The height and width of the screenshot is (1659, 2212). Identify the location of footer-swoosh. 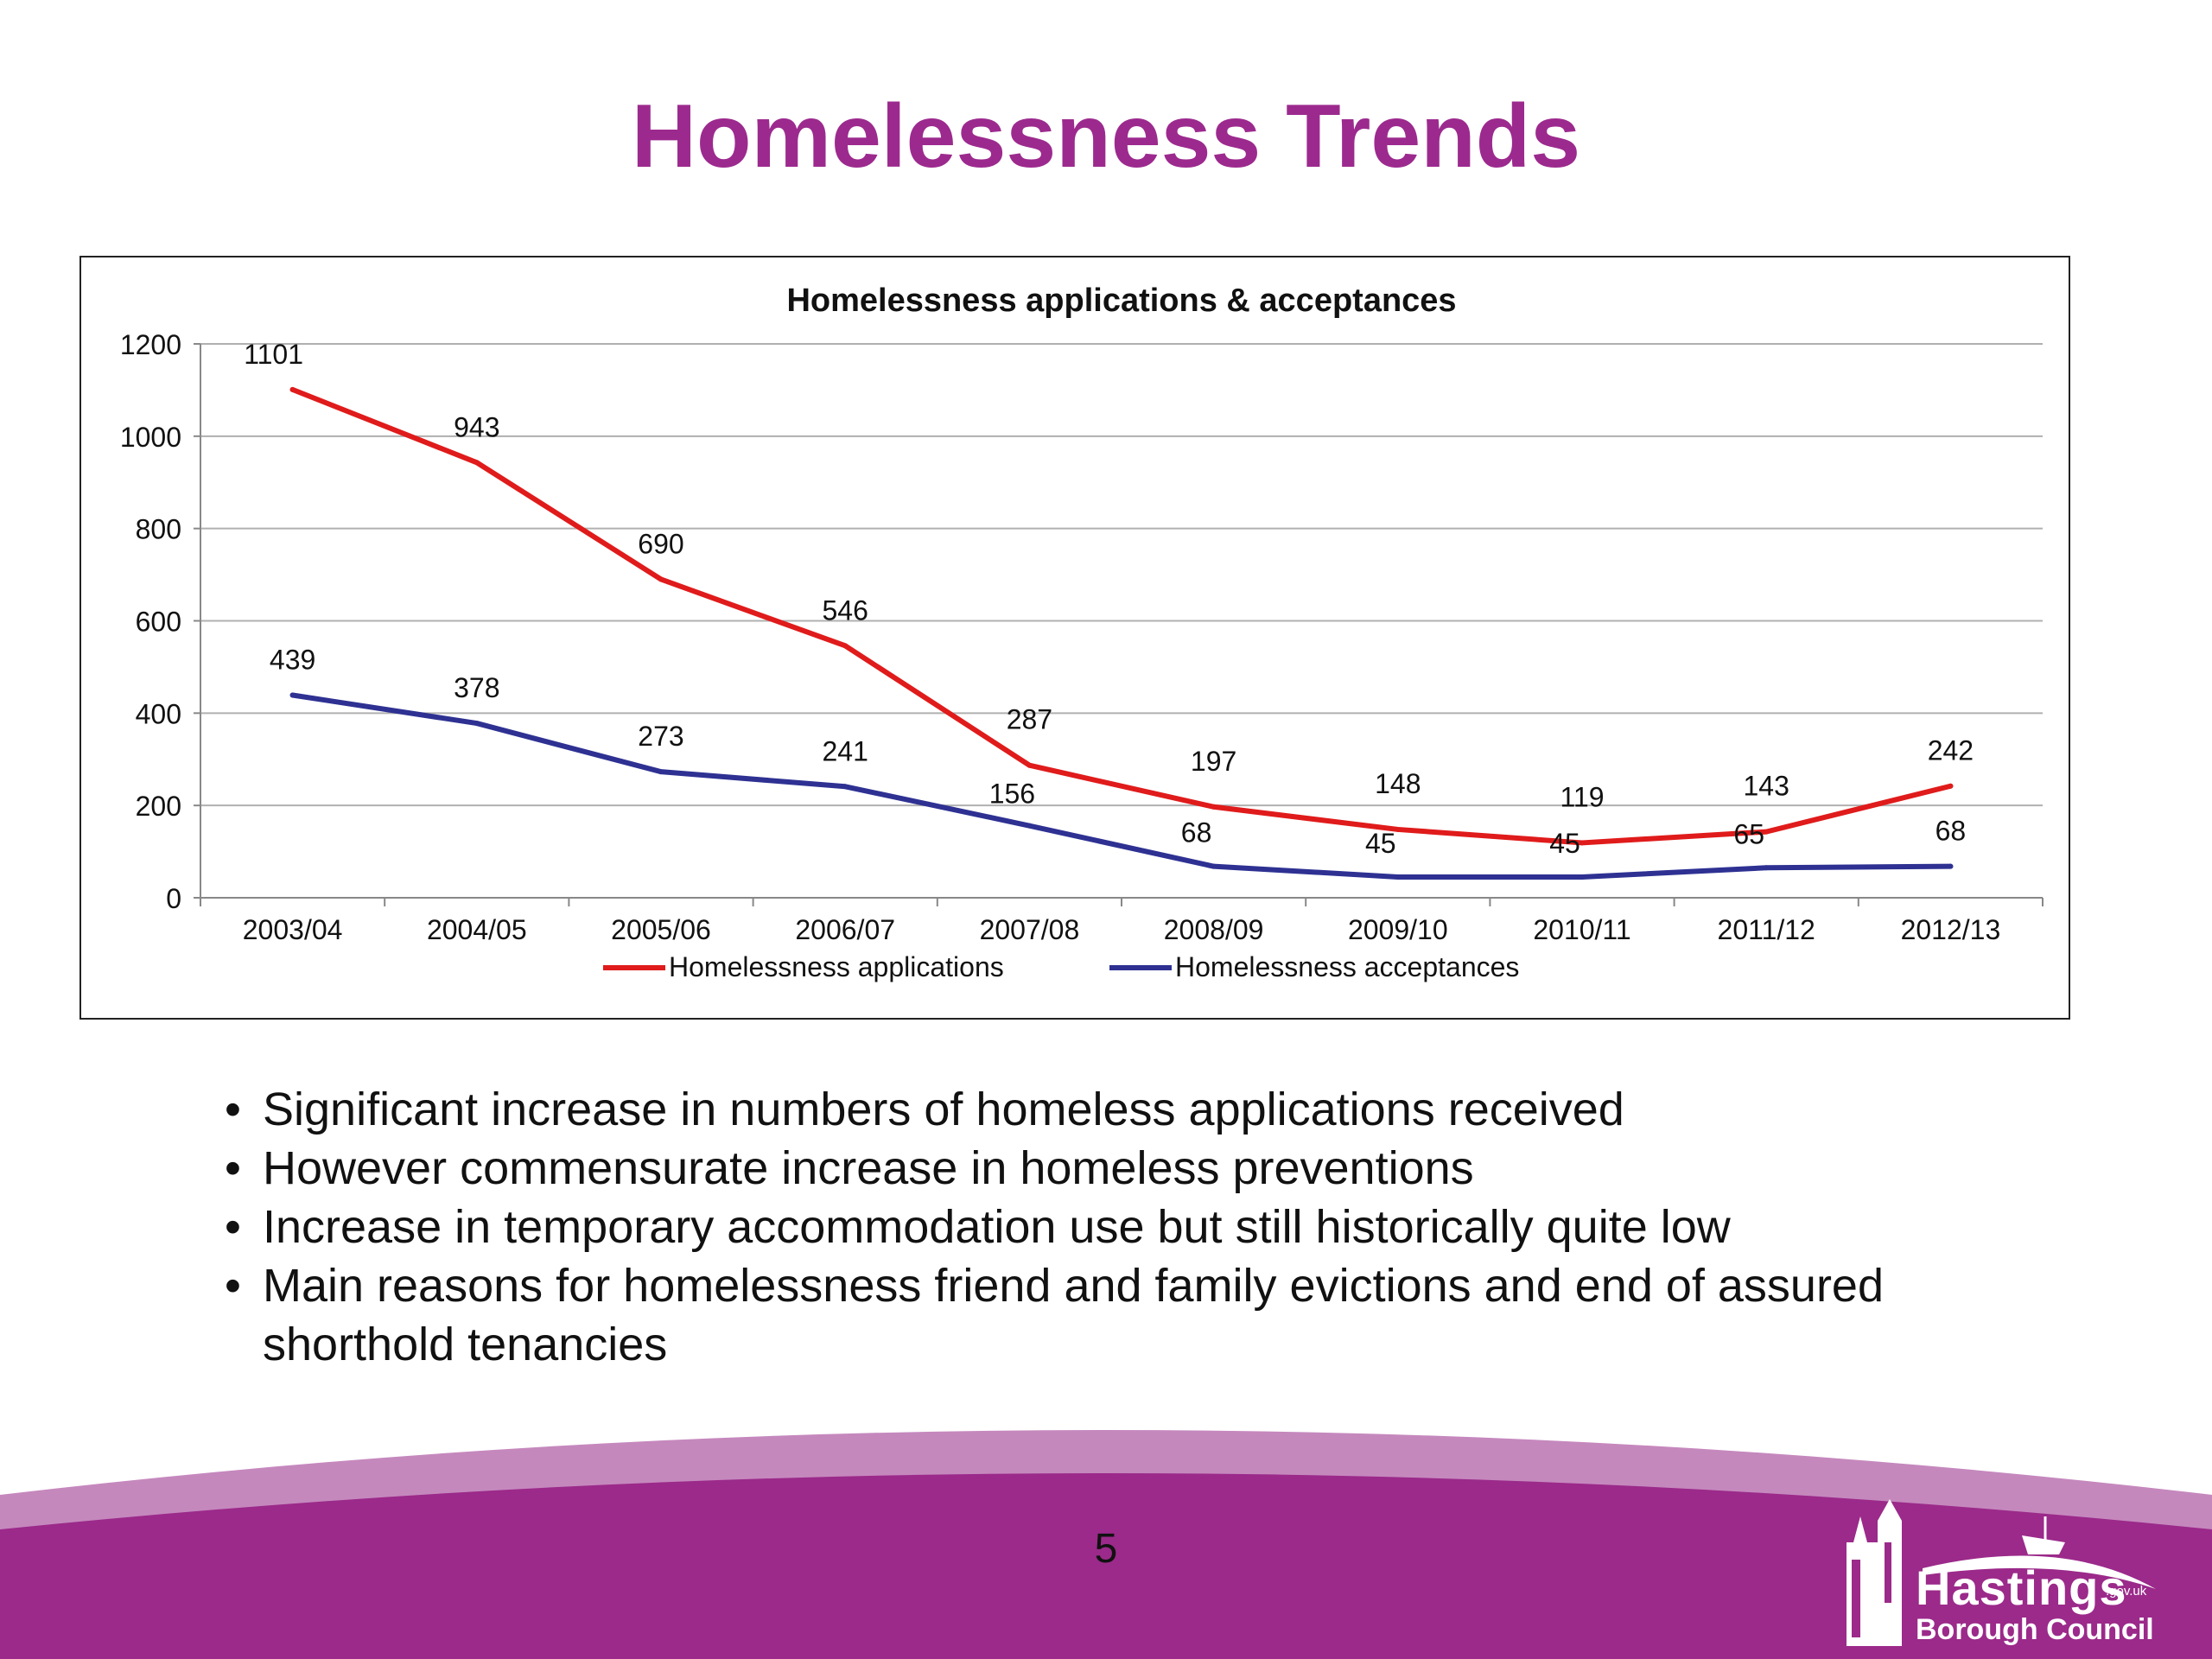
(1106, 1544).